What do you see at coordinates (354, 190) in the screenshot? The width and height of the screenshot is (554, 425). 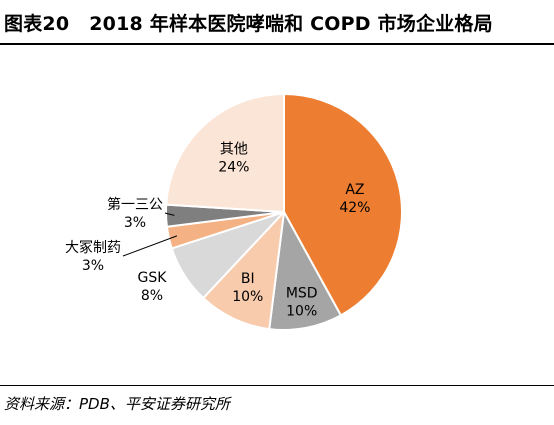 I see `slice-name-label: AZ` at bounding box center [354, 190].